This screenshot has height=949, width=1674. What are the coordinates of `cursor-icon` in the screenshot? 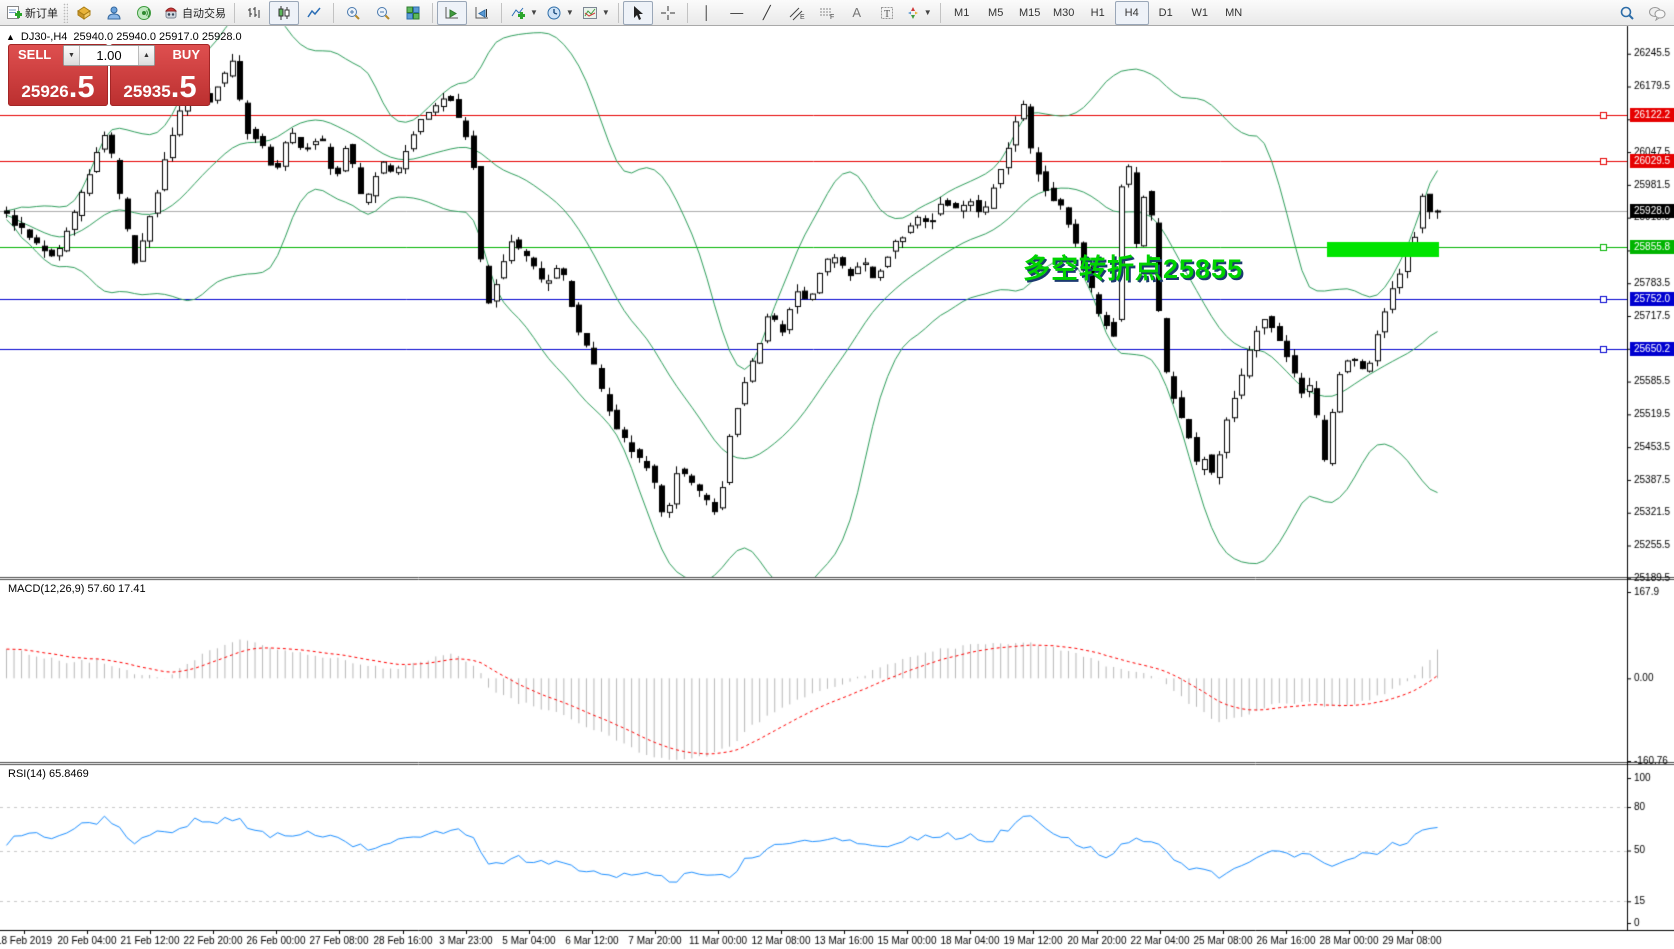 It's located at (638, 12).